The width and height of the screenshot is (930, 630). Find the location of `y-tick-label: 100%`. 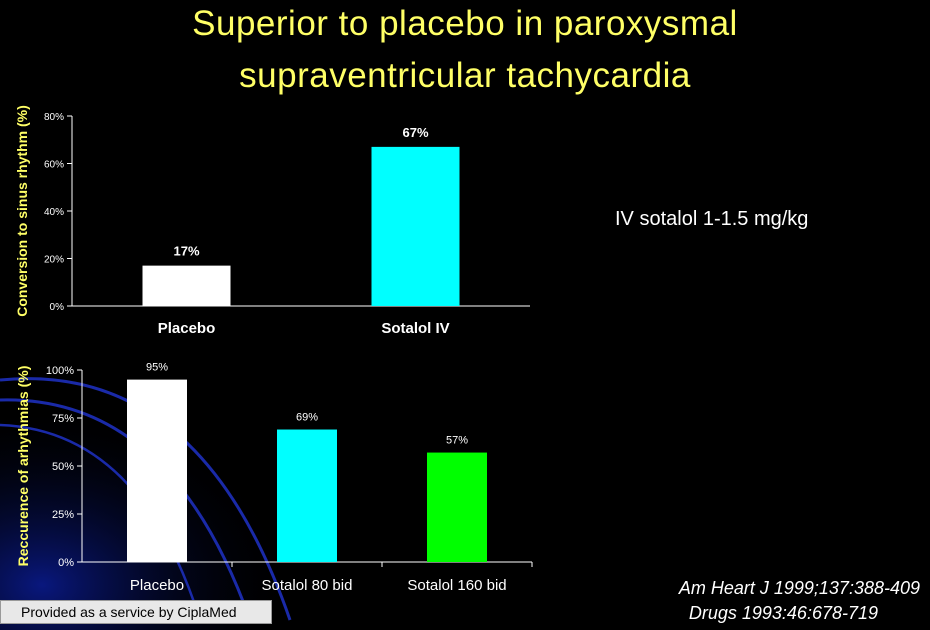

y-tick-label: 100% is located at coordinates (60, 371).